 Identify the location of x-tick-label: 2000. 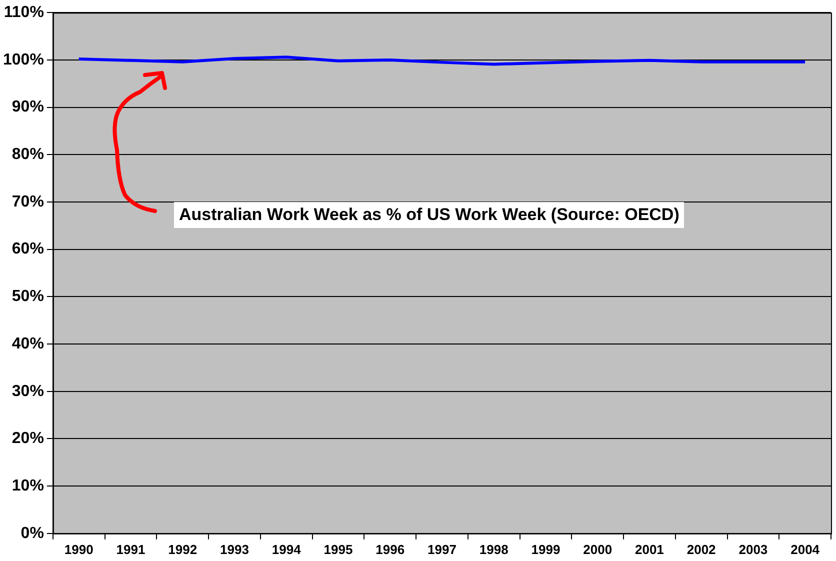
(597, 549).